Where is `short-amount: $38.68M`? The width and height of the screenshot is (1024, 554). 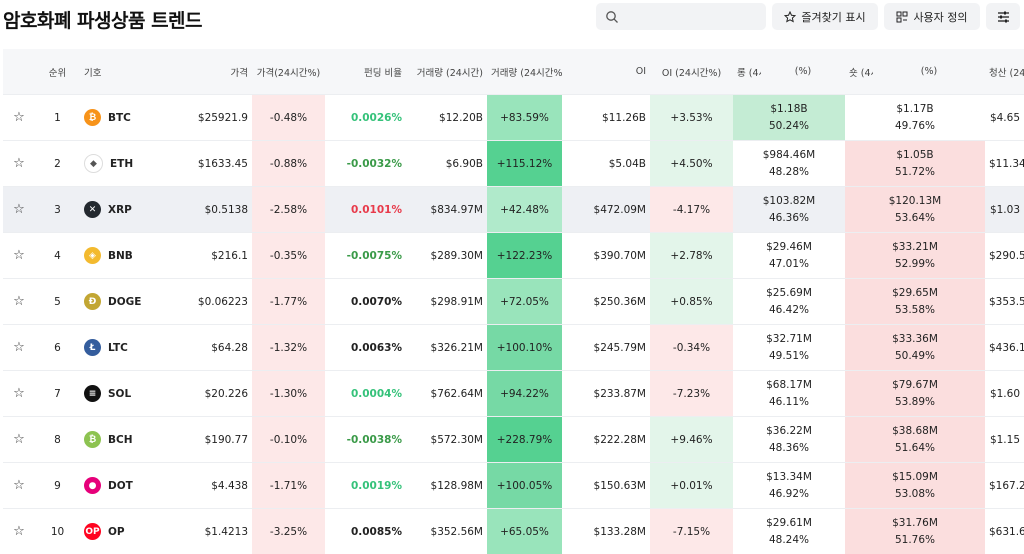 short-amount: $38.68M is located at coordinates (915, 431).